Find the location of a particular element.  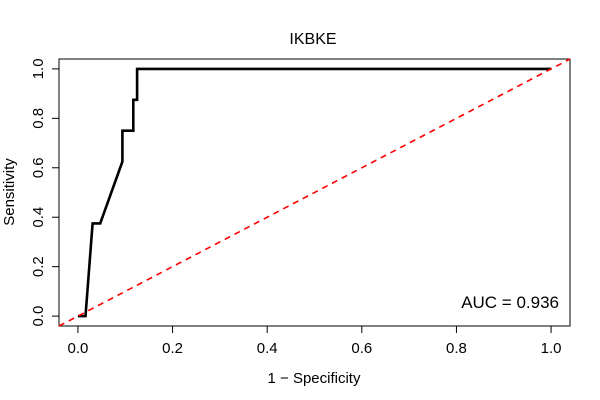

x-tick-label: 0.2 is located at coordinates (172, 348).